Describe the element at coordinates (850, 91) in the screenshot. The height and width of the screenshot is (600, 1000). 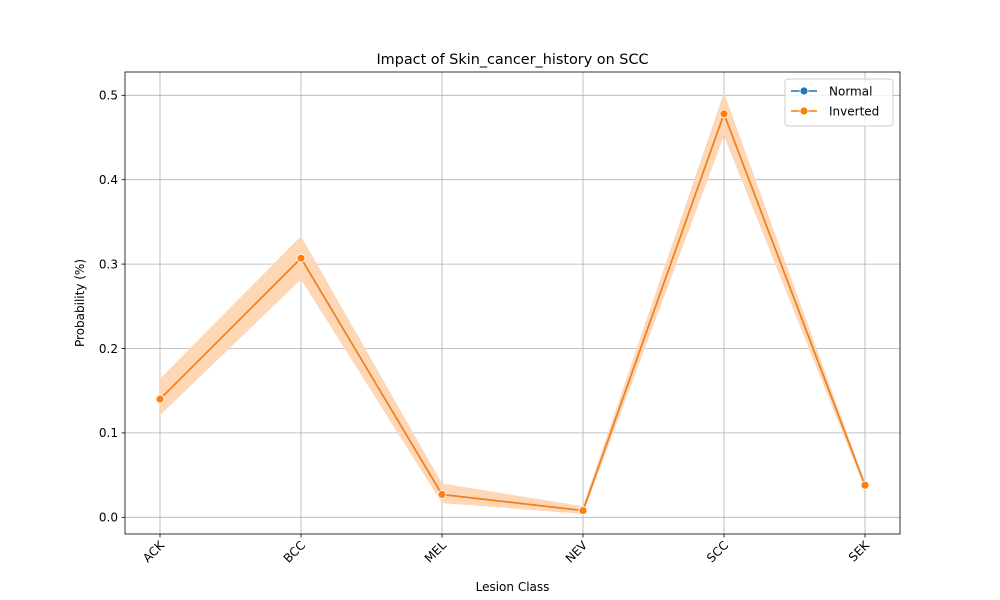
I see `legend-label-normal: Normal` at that location.